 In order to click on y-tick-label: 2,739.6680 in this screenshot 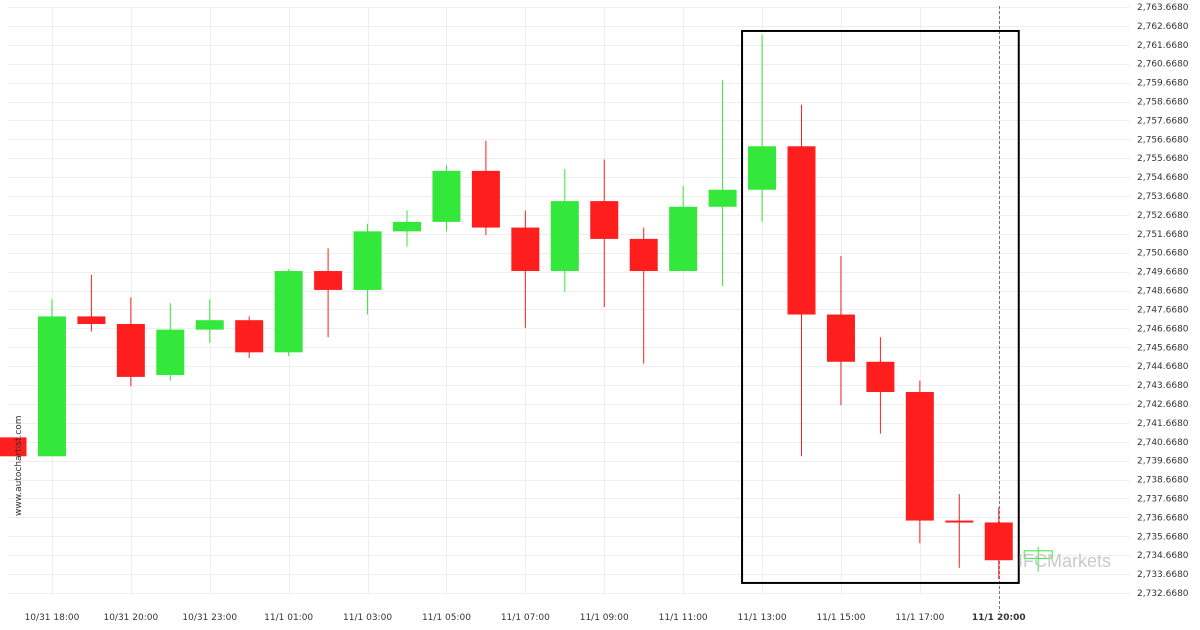, I will do `click(1163, 462)`.